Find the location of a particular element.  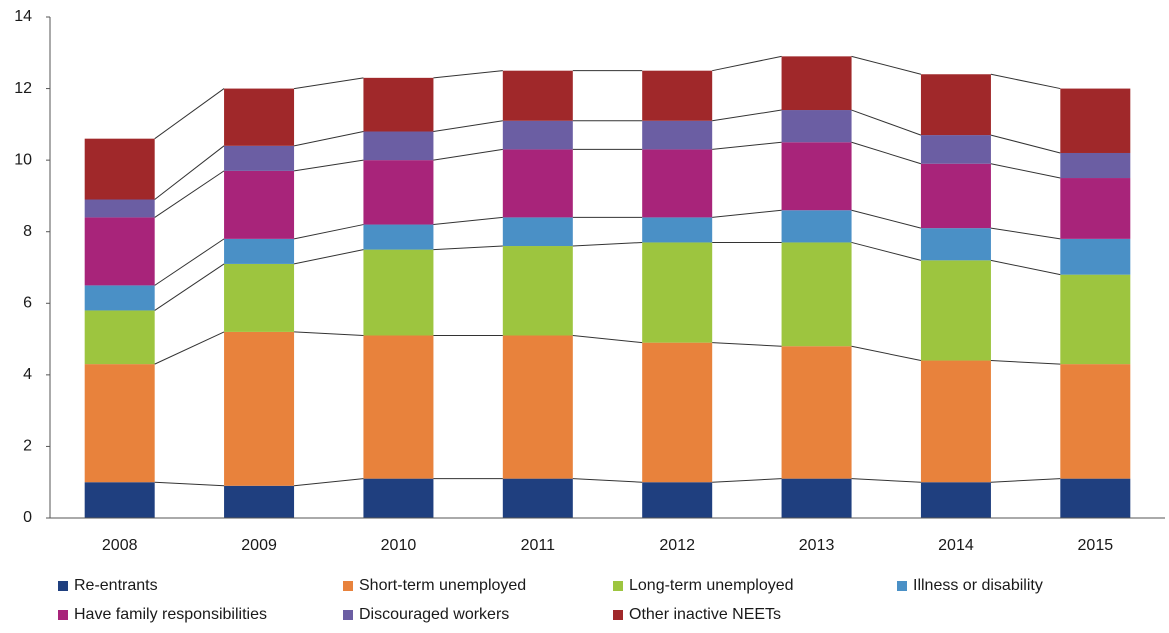

x-tick-label: 2015 is located at coordinates (1096, 545).